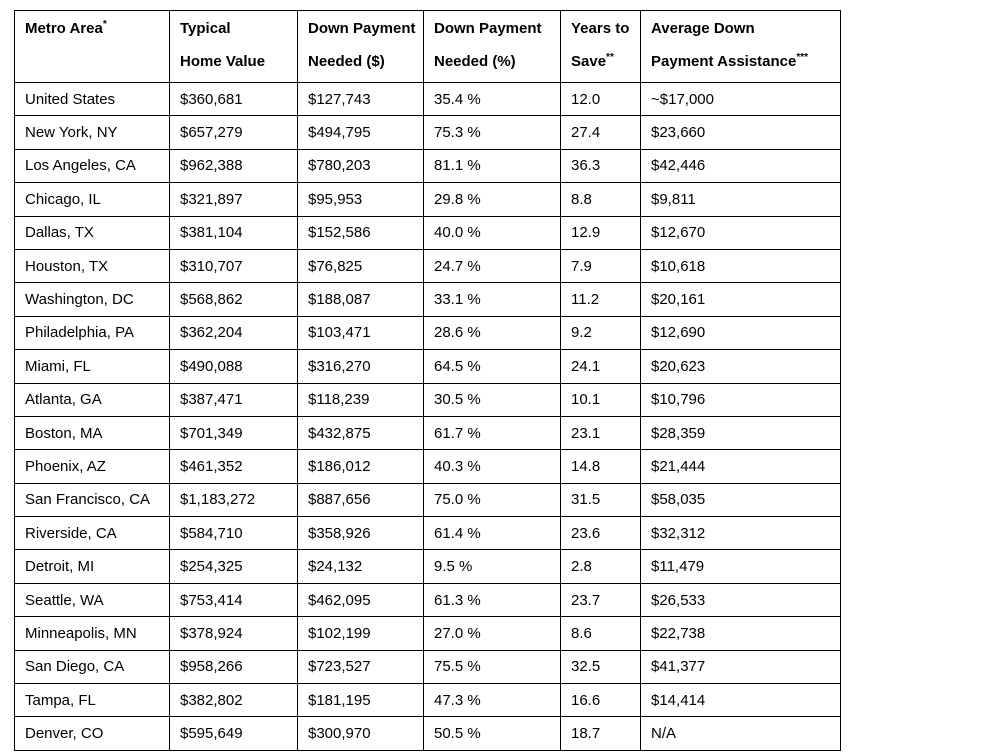  What do you see at coordinates (703, 28) in the screenshot?
I see `header-line1: Average Down` at bounding box center [703, 28].